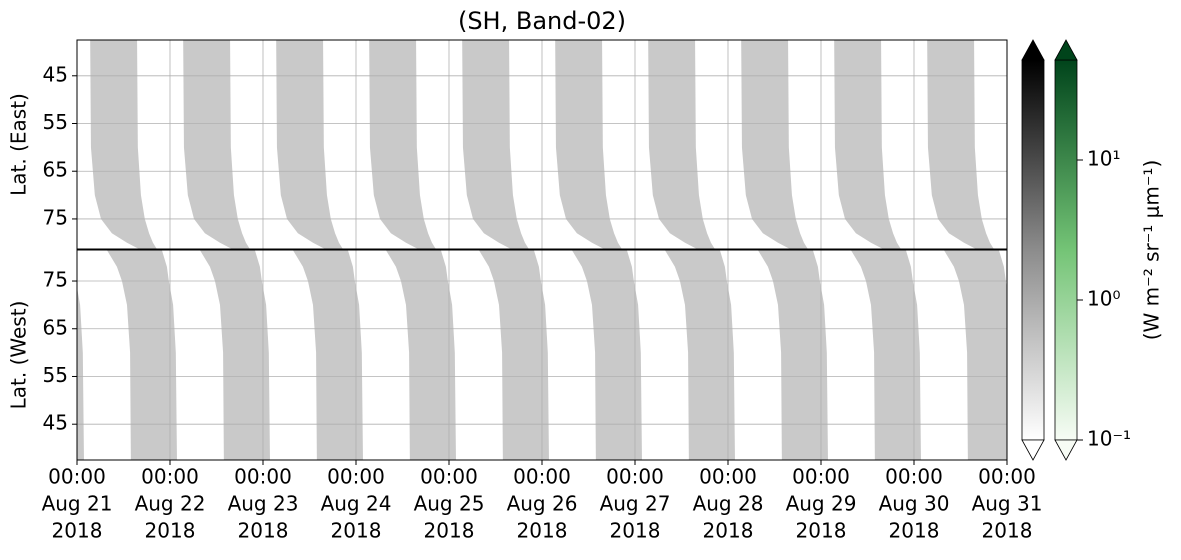 This screenshot has width=1181, height=560. What do you see at coordinates (914, 504) in the screenshot?
I see `x-tick-label: Aug 30` at bounding box center [914, 504].